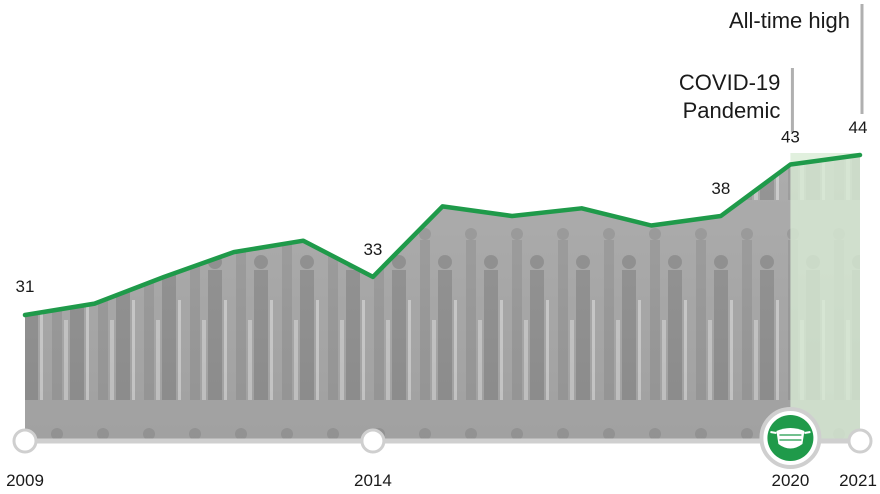 The image size is (880, 494). What do you see at coordinates (720, 188) in the screenshot?
I see `data-label-2019: 38` at bounding box center [720, 188].